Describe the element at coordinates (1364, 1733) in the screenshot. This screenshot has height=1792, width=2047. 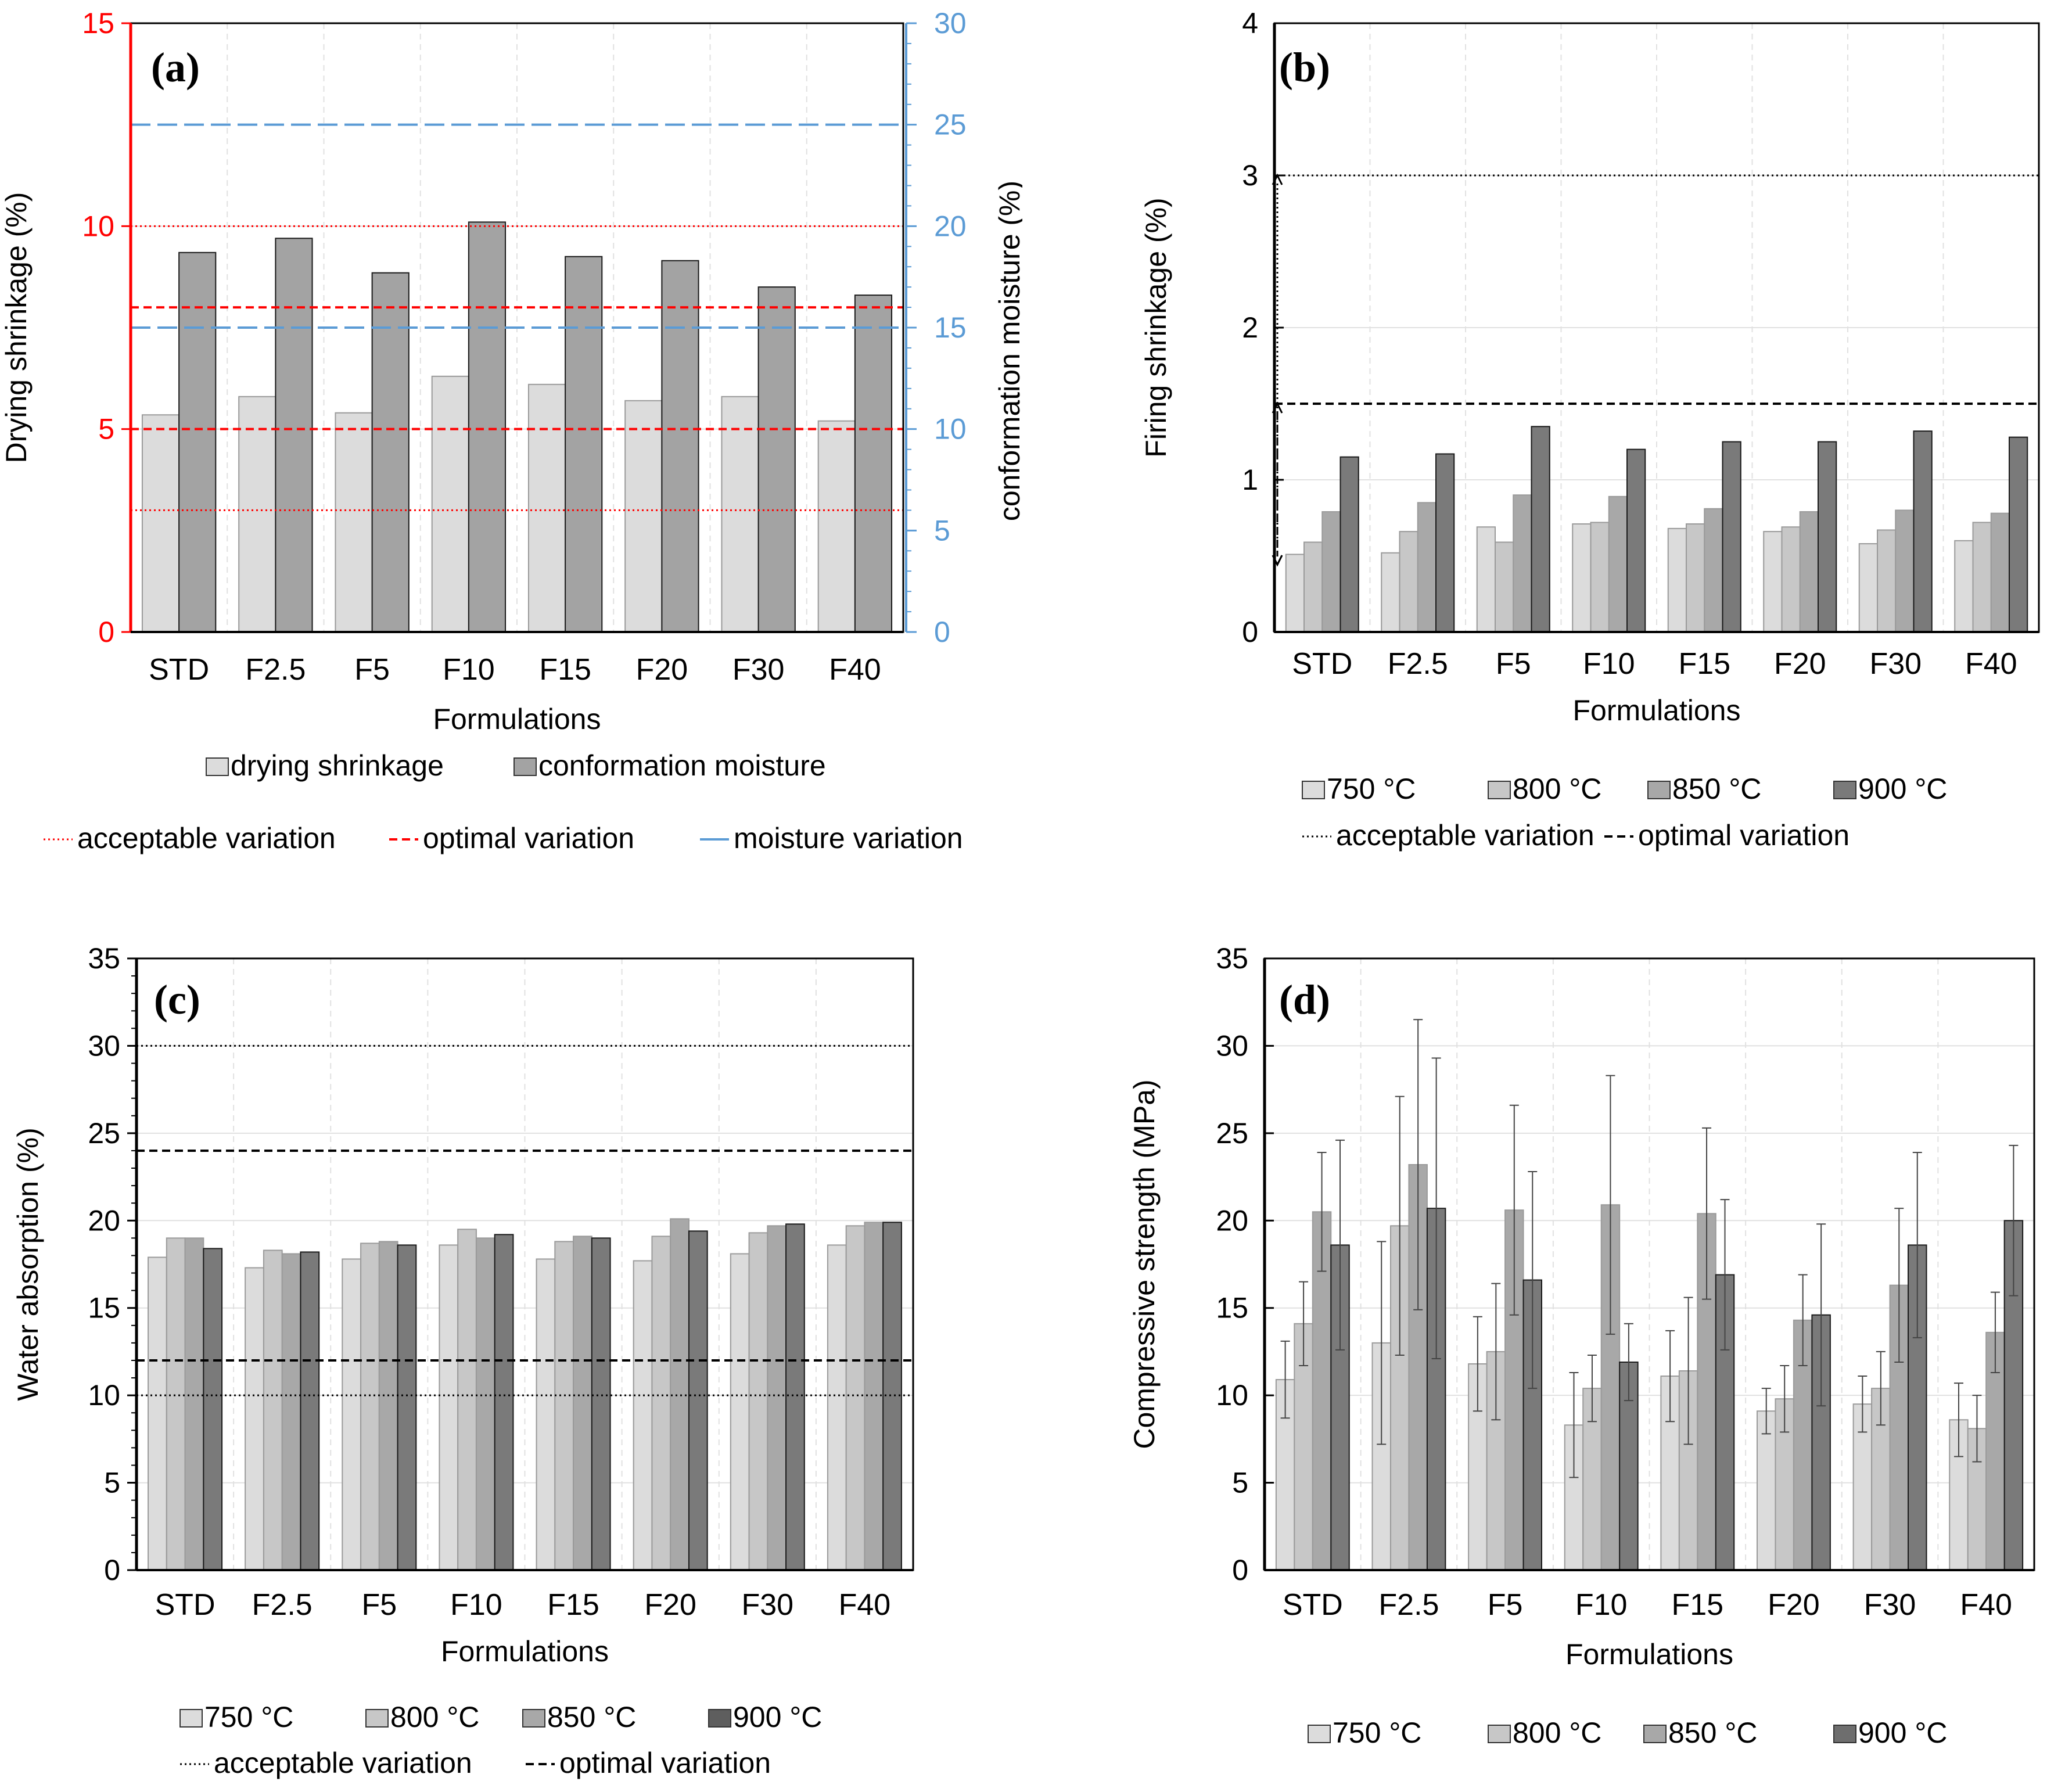
I see `legend-item: 750 °C` at that location.